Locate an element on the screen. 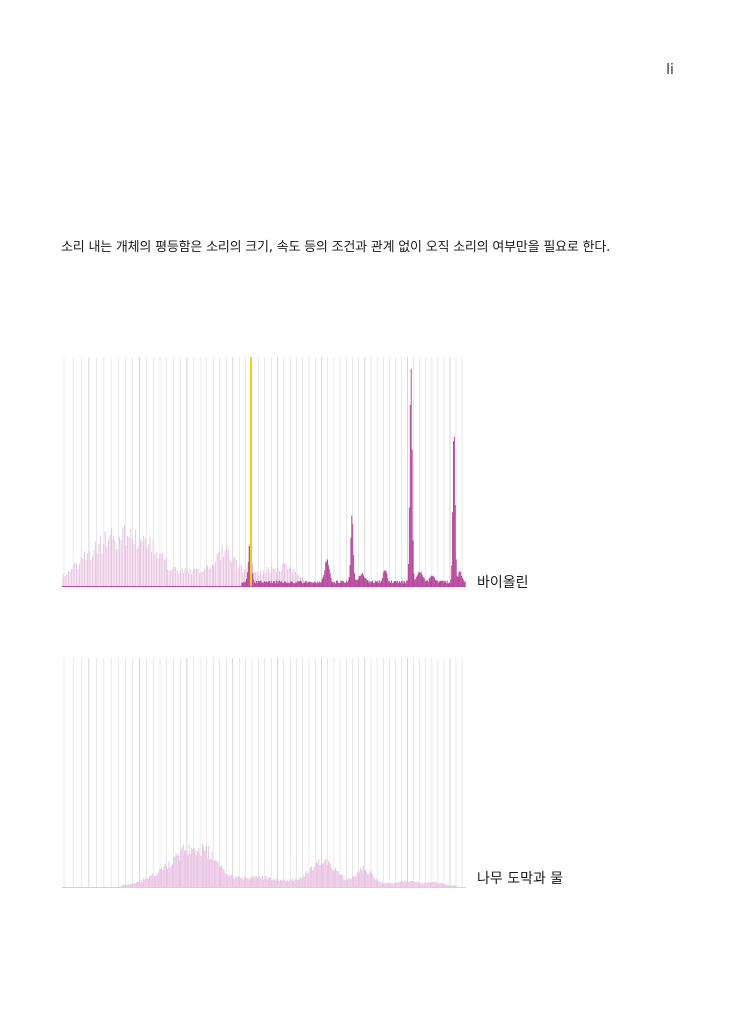 The image size is (737, 1024). wood-water-frequency-gridlines is located at coordinates (263, 772).